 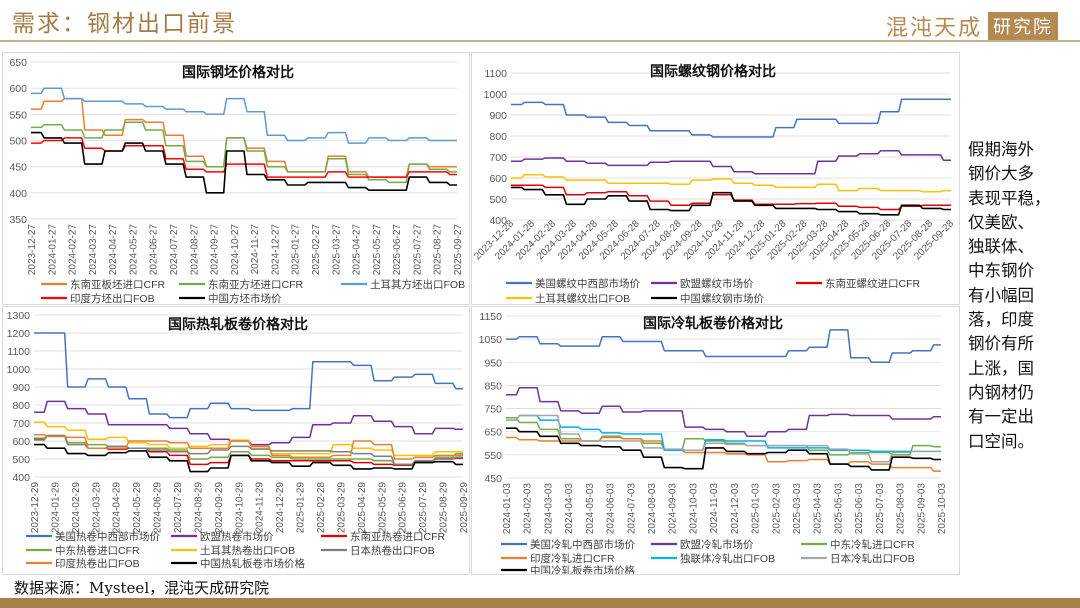 What do you see at coordinates (921, 509) in the screenshot?
I see `x-tick-label: 2025-09-03` at bounding box center [921, 509].